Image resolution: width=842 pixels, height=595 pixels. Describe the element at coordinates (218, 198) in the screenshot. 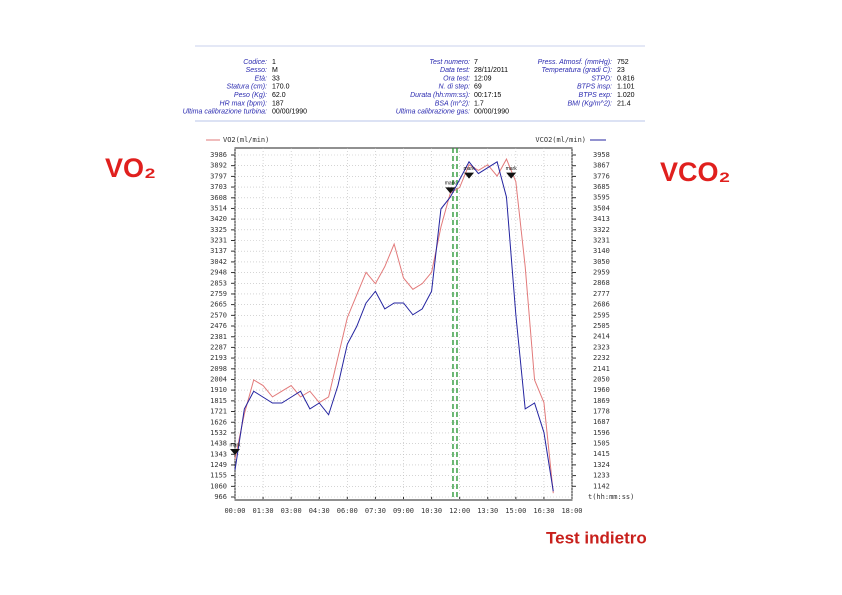

I see `y-tick-label: 3608` at that location.